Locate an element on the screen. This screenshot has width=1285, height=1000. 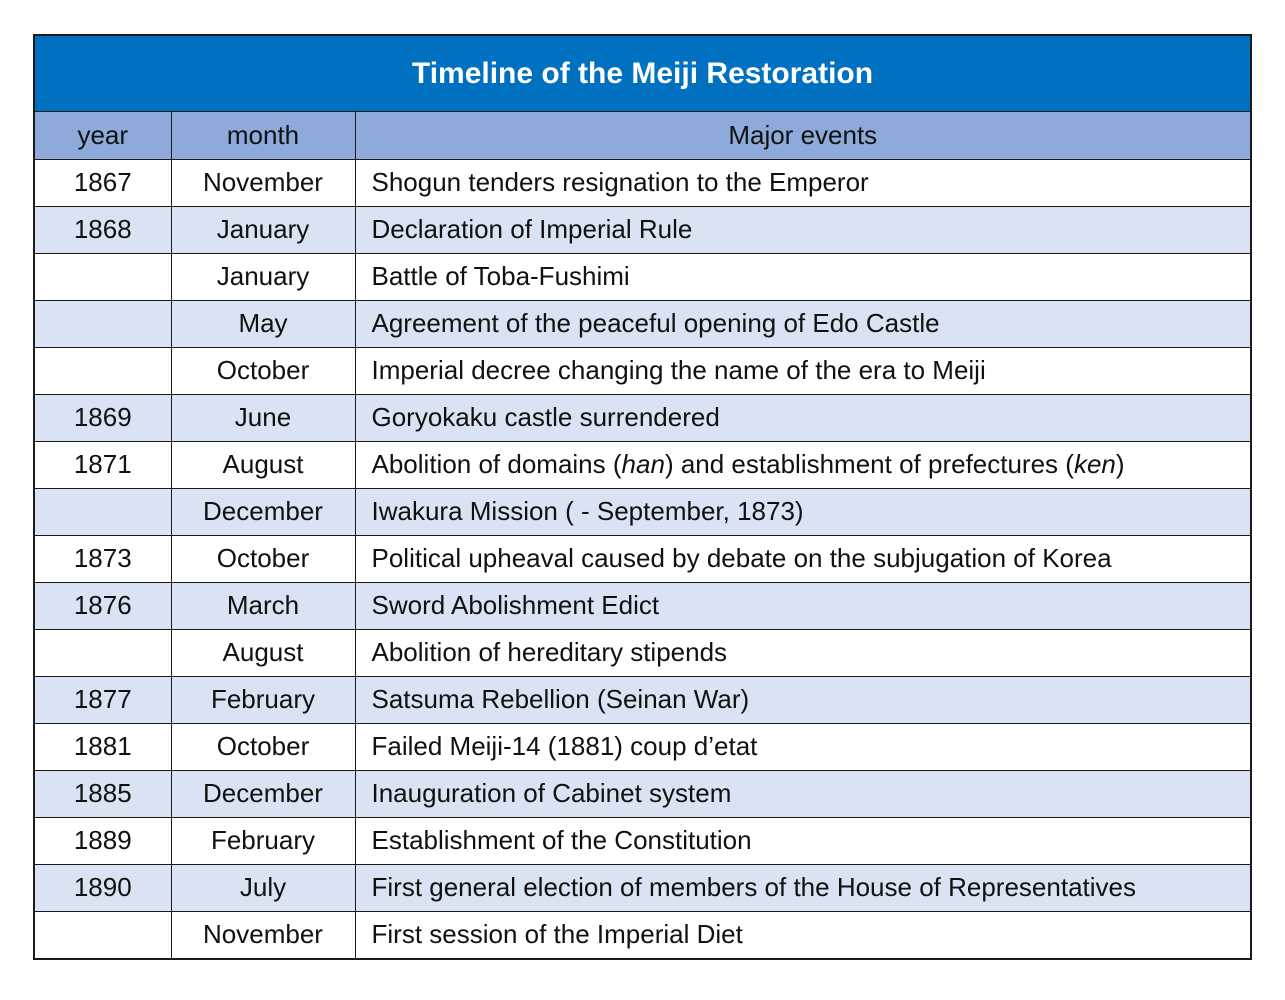
table-row: 1869 June Goryokaku castle surrendered is located at coordinates (642, 417).